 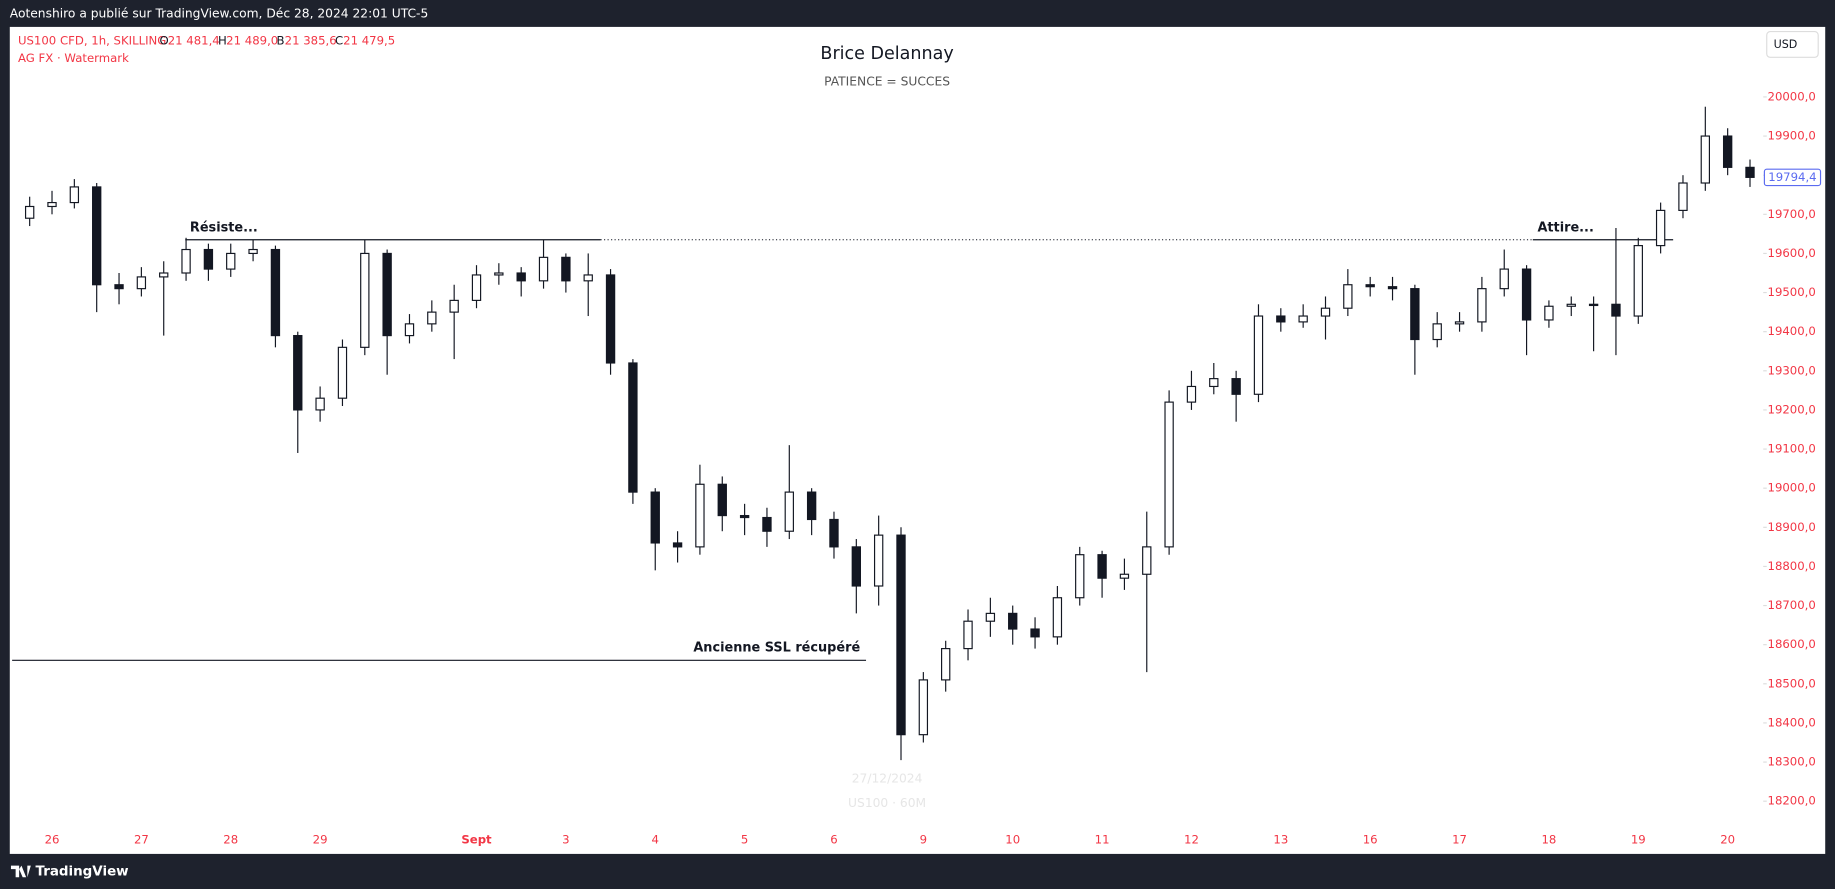 I want to click on currency-button, so click(x=1792, y=44).